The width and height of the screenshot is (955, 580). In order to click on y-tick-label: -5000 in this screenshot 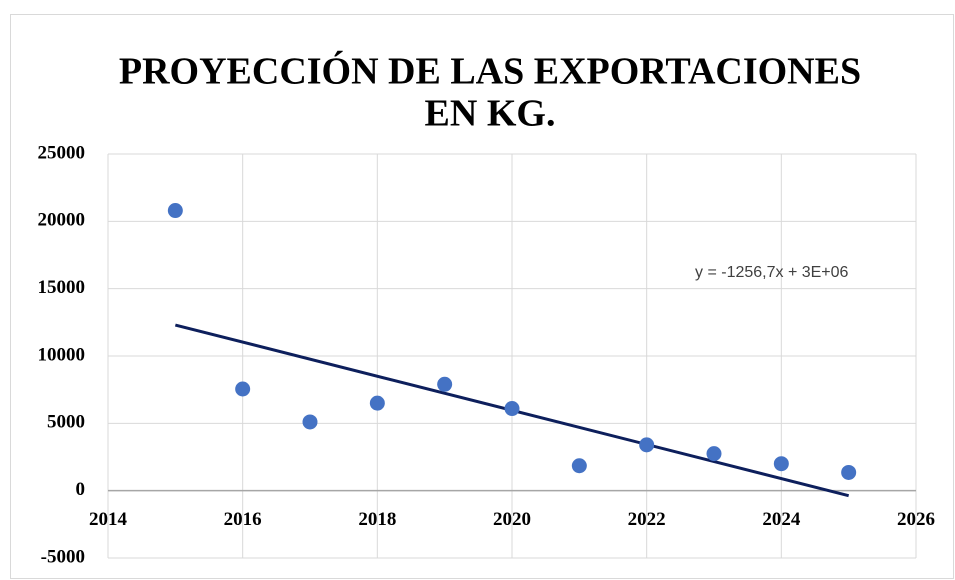, I will do `click(63, 556)`.